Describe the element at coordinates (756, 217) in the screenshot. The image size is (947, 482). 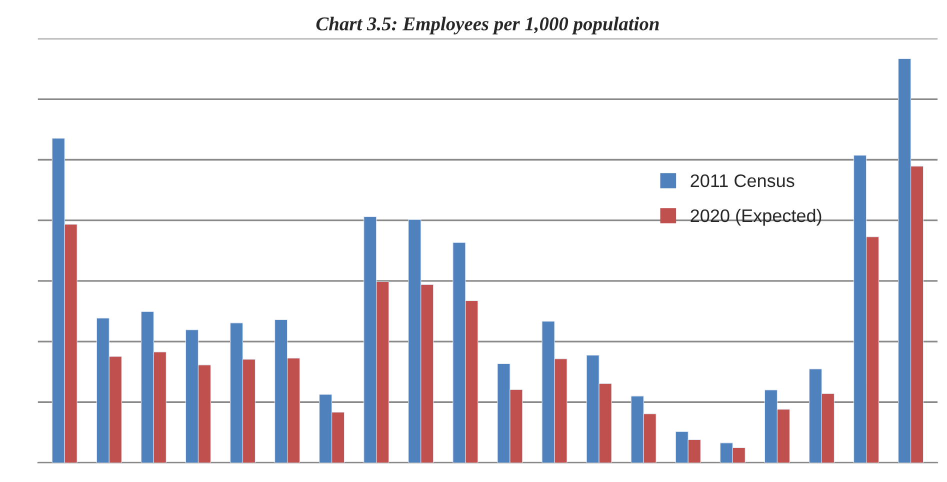
I see `legend-label: 2020 (Expected)` at that location.